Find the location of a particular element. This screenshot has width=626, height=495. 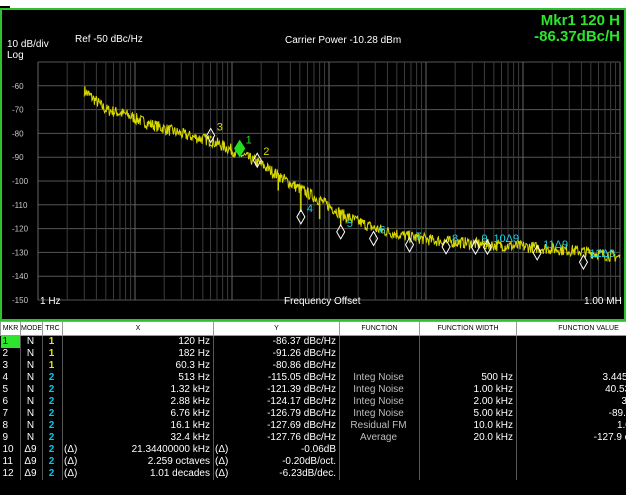

y-value: -0.20dB/oct. is located at coordinates (309, 461).